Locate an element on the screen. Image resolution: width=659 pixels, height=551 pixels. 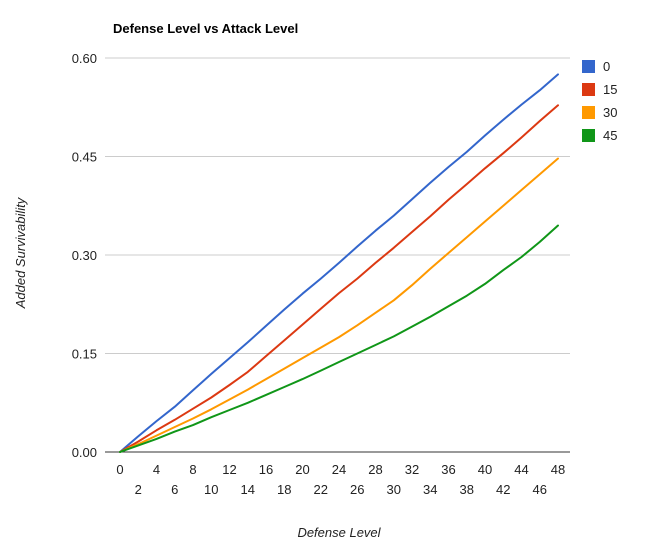
y-axis-ticks: 0.00 0.15 0.30 0.45 0.60 is located at coordinates (84, 255).